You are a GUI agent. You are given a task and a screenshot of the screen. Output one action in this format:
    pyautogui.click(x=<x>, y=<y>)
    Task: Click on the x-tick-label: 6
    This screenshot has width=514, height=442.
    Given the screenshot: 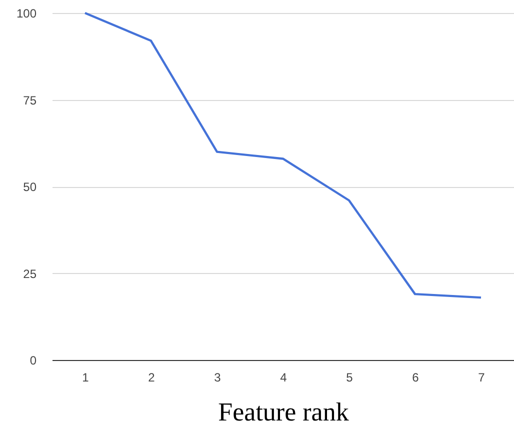 What is the action you would take?
    pyautogui.click(x=416, y=377)
    